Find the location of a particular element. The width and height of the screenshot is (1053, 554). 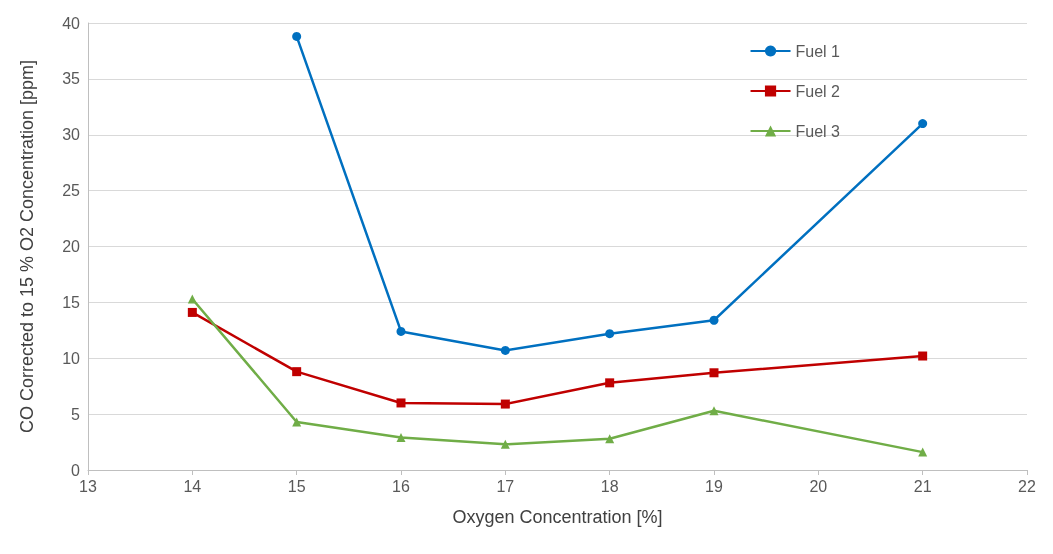

y-tick-label: 15 is located at coordinates (71, 302).